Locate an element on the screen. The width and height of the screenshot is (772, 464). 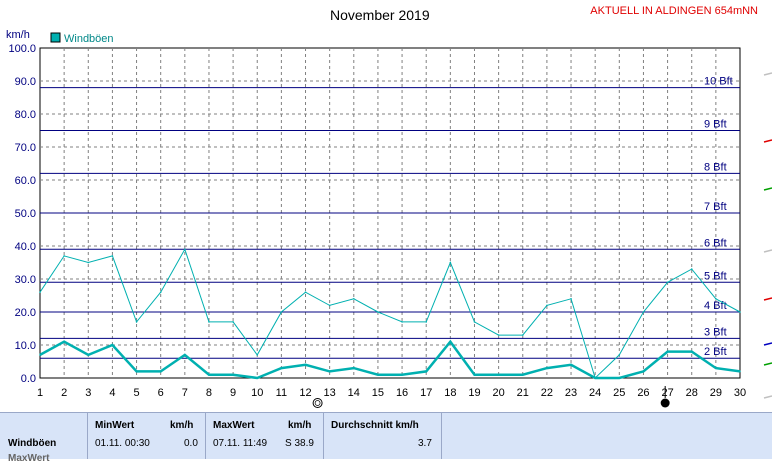
beaufort-label: 3 Bft is located at coordinates (715, 332).